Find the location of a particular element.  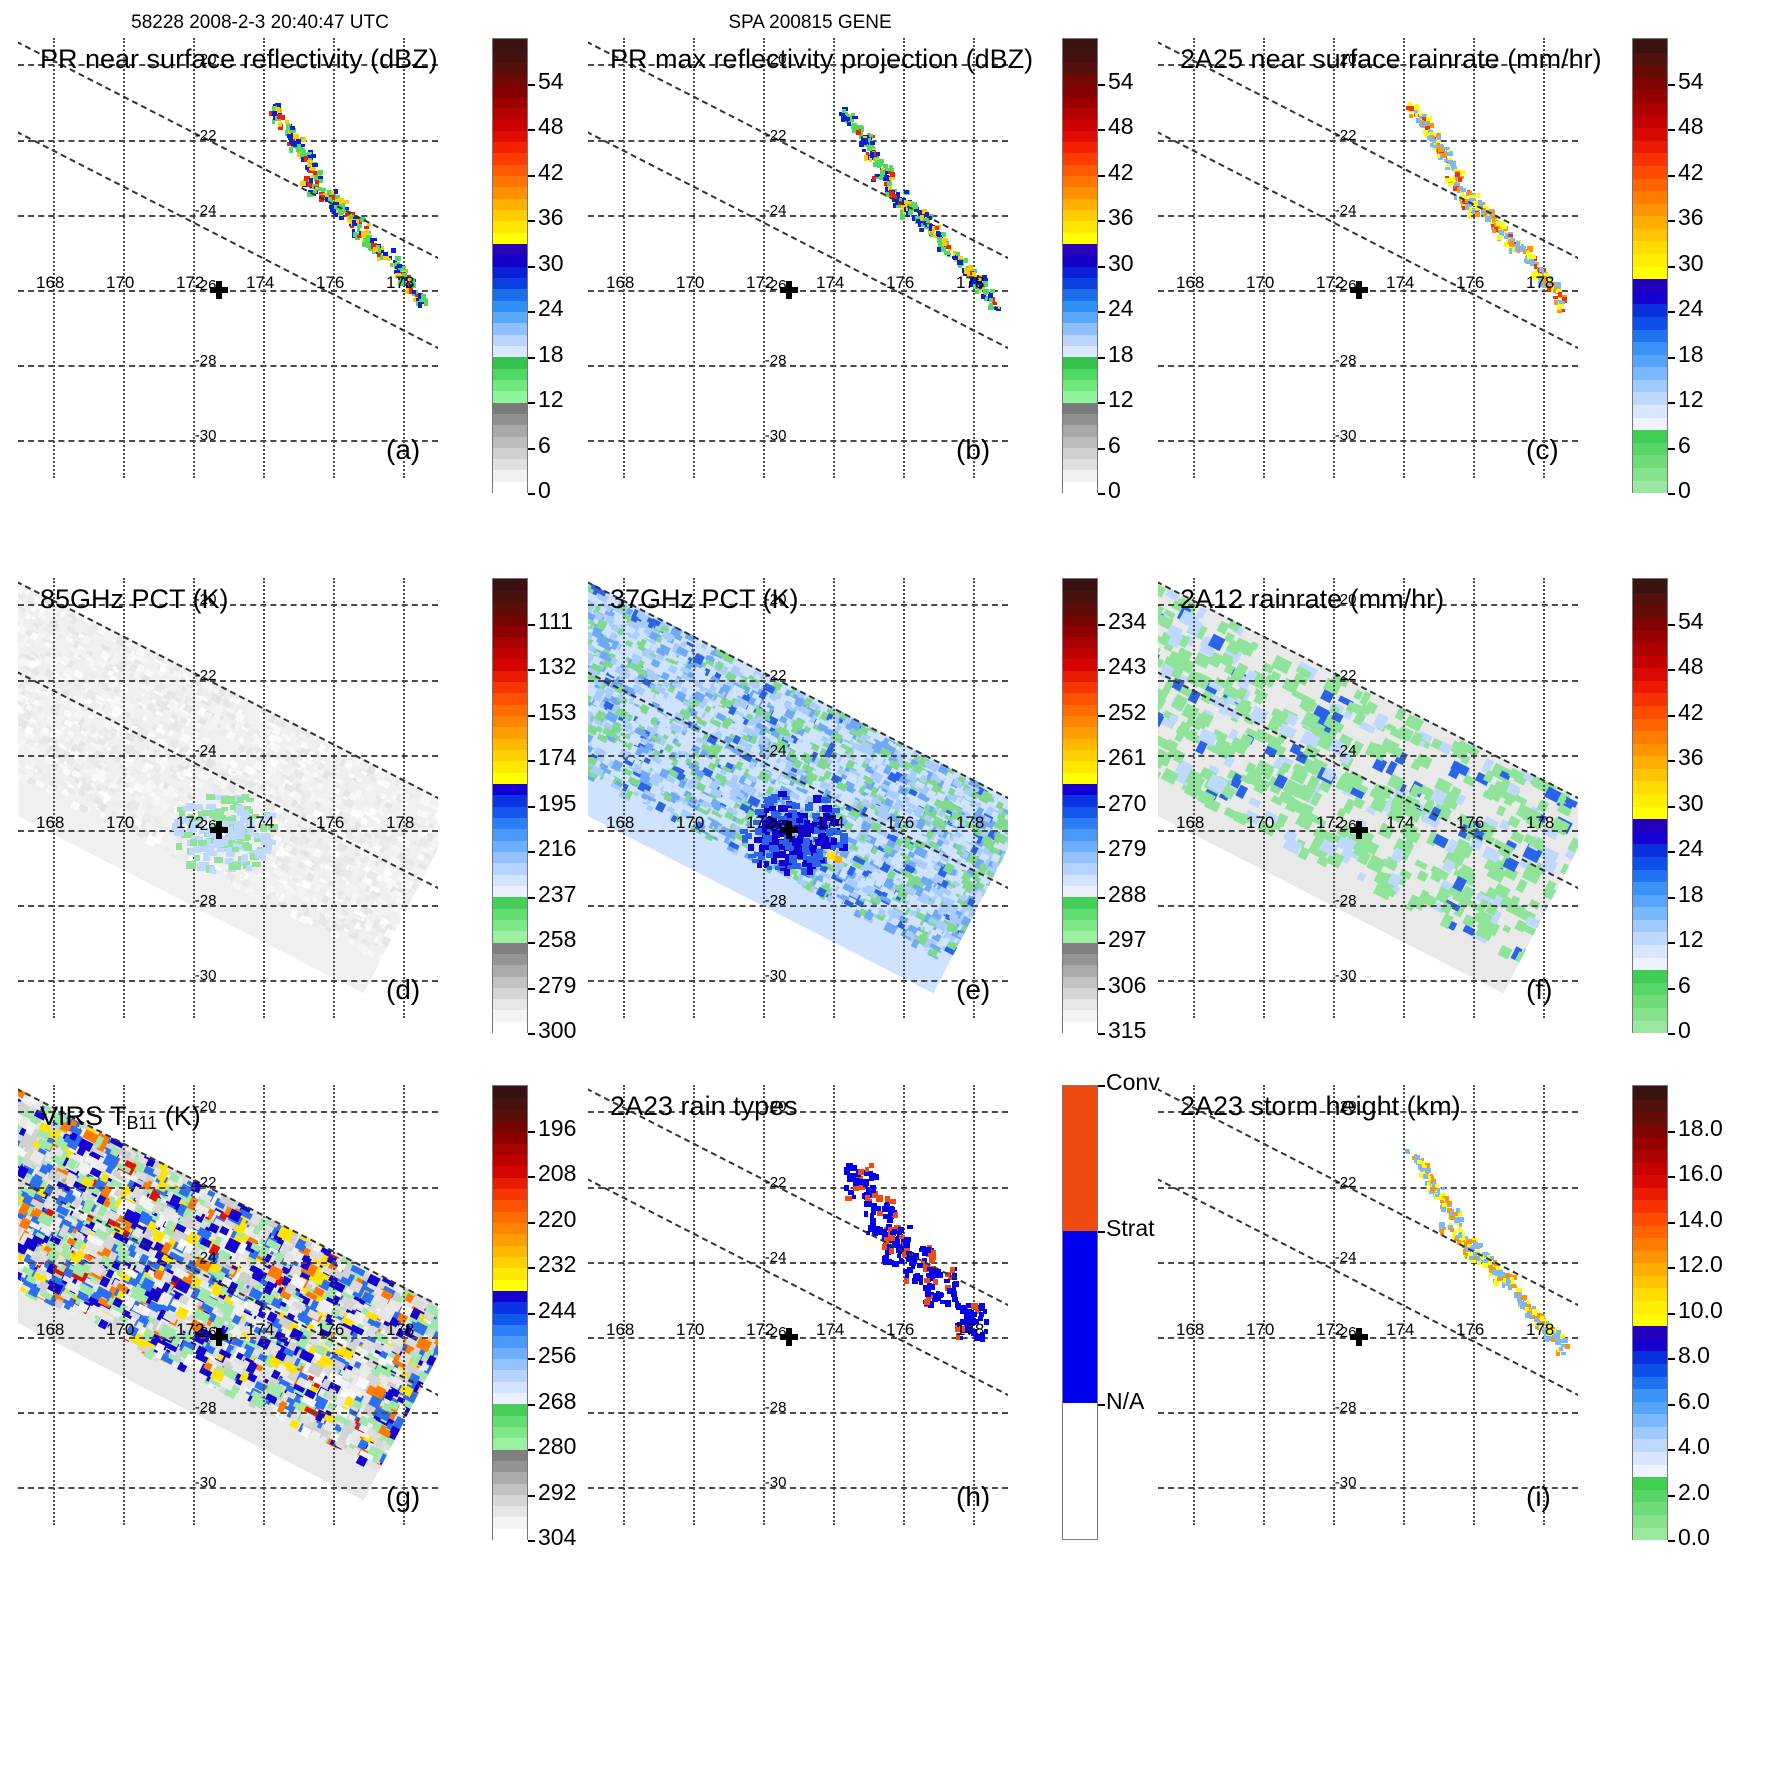

panel-title-b: PR max reflectivity projection (dBZ) is located at coordinates (822, 59).